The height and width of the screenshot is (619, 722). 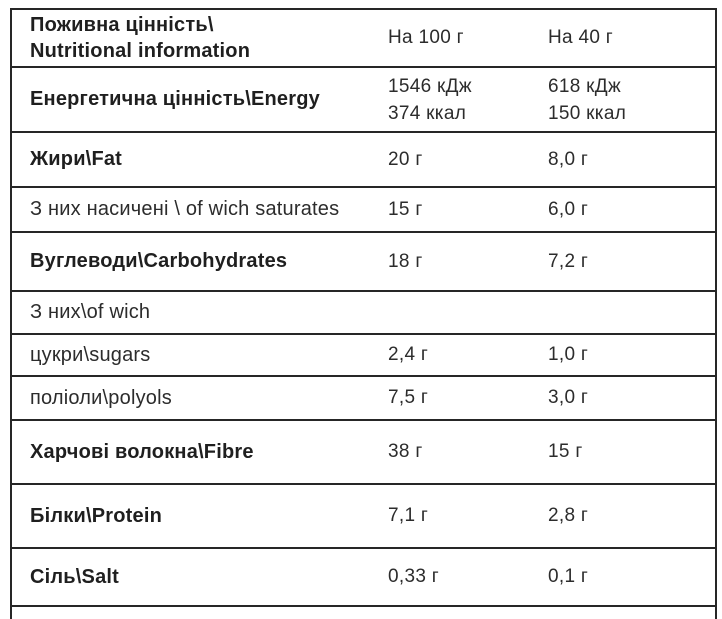 What do you see at coordinates (568, 261) in the screenshot?
I see `value-per-40g: 7,2 г` at bounding box center [568, 261].